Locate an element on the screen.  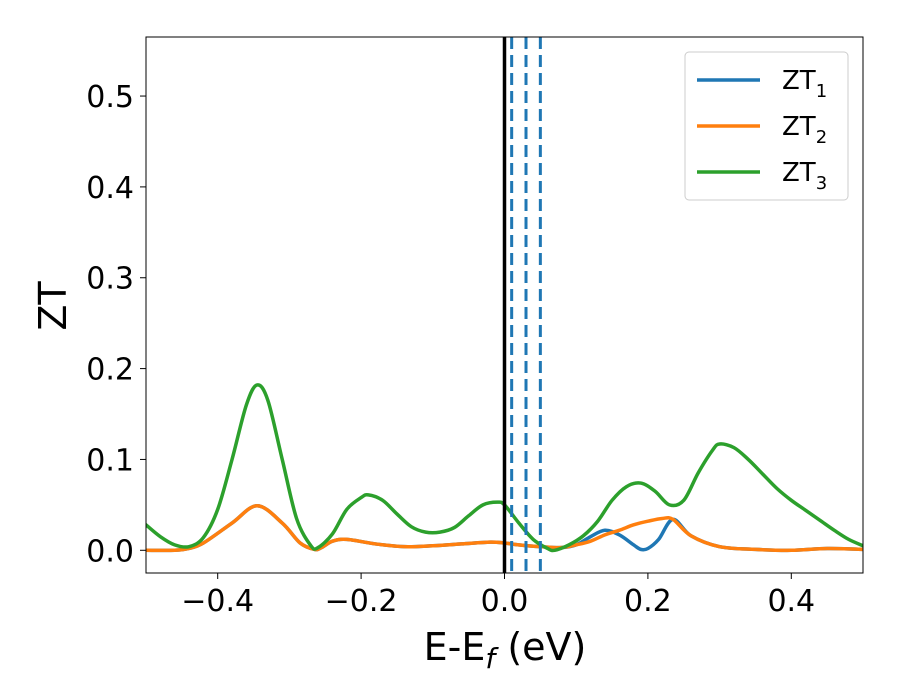
vertical-lines is located at coordinates (522, 305).